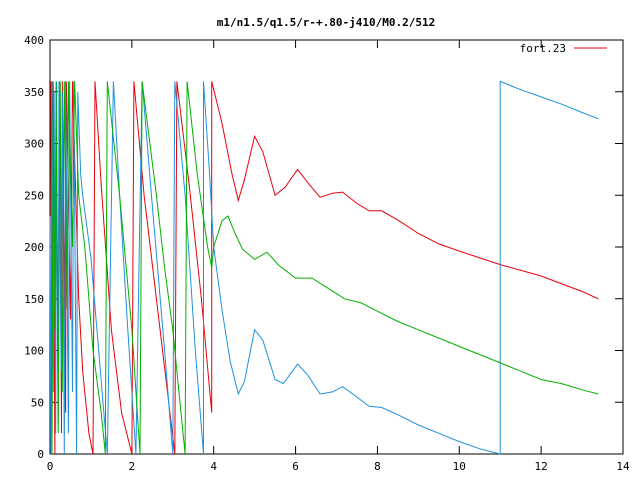 The height and width of the screenshot is (480, 640). I want to click on x-tick-label: 2, so click(132, 466).